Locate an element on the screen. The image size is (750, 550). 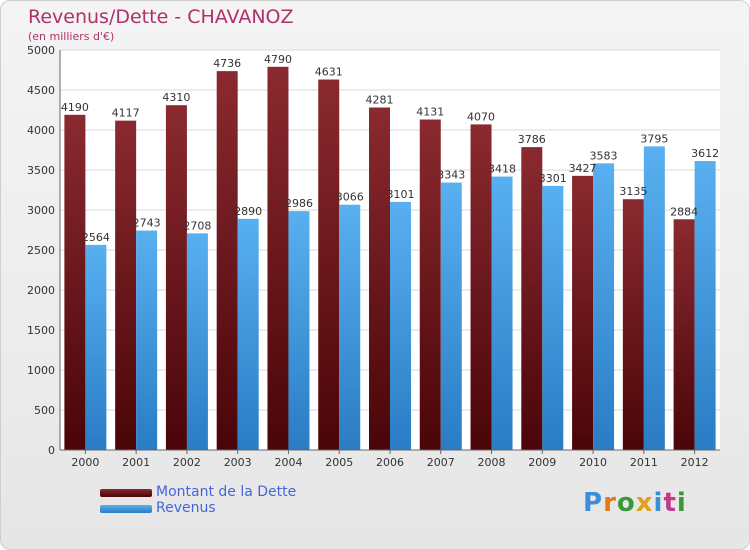
data-label: 3301 is located at coordinates (553, 178).